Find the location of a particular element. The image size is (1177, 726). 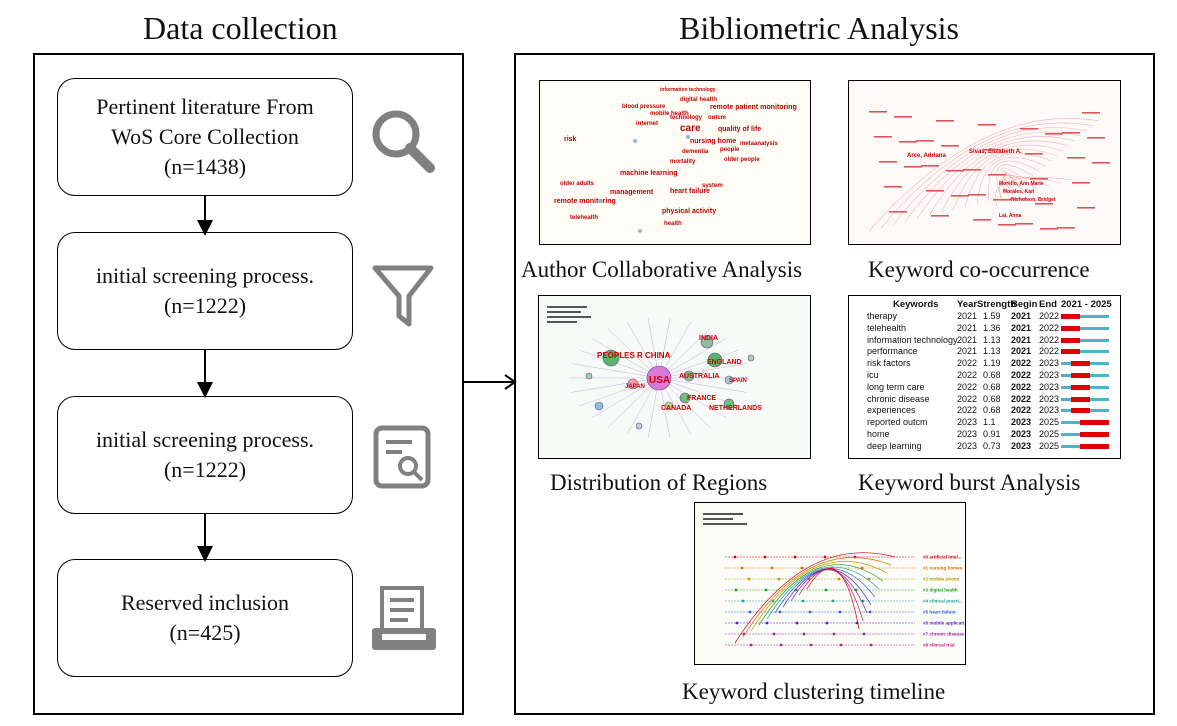

burst-year: 2023 is located at coordinates (967, 422).